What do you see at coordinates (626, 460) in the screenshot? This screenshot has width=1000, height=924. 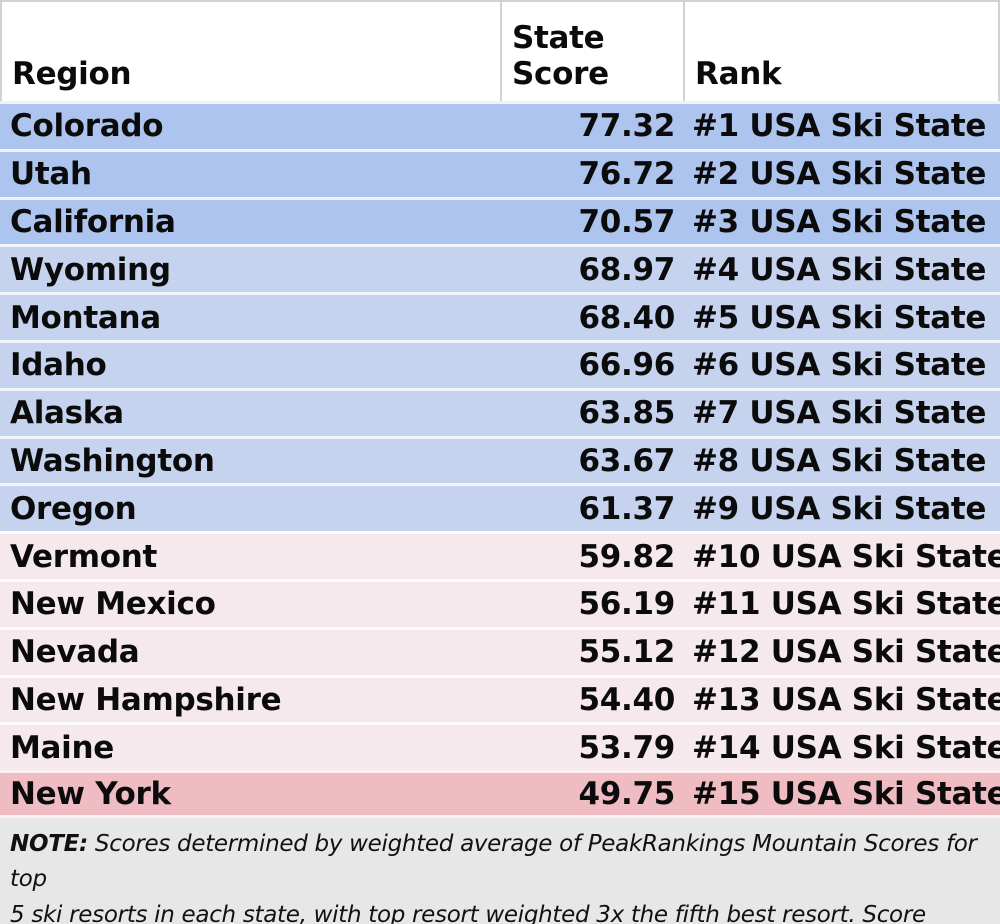 I see `score-cell: 63.67` at bounding box center [626, 460].